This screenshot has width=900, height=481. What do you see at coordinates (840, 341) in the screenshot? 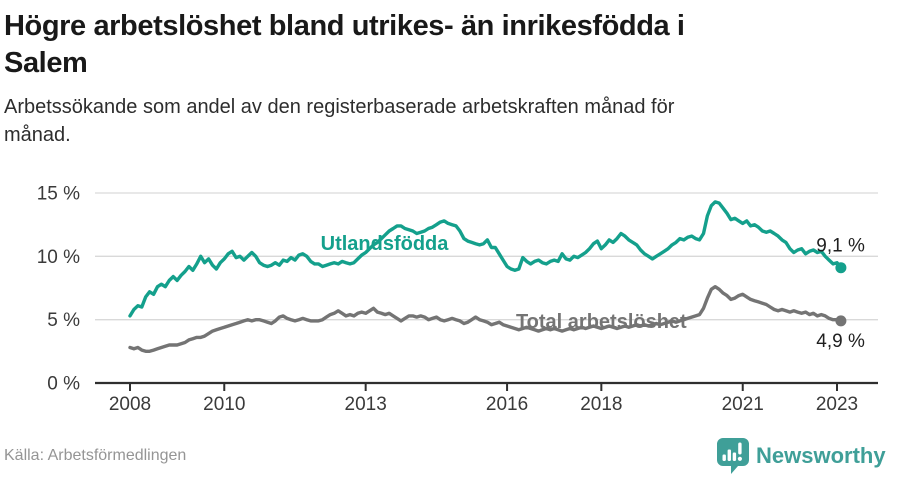
I see `end-value-label: 4,9 %` at bounding box center [840, 341].